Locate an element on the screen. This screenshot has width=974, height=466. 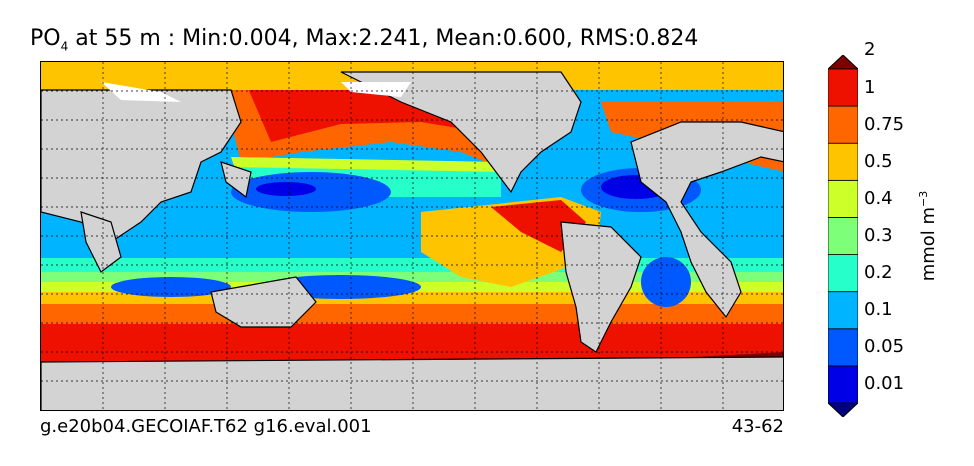
colorbar-arrow-low is located at coordinates (843, 409).